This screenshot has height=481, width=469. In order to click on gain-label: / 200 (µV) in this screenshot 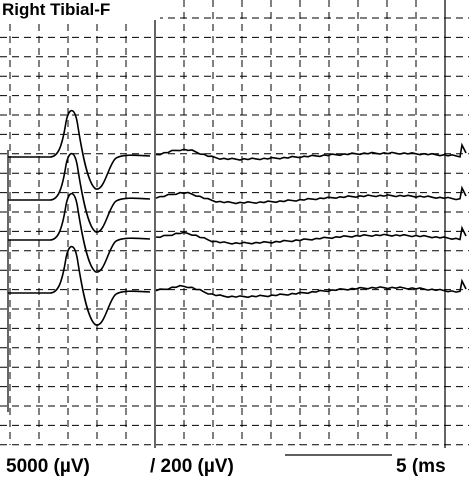, I will do `click(192, 466)`.